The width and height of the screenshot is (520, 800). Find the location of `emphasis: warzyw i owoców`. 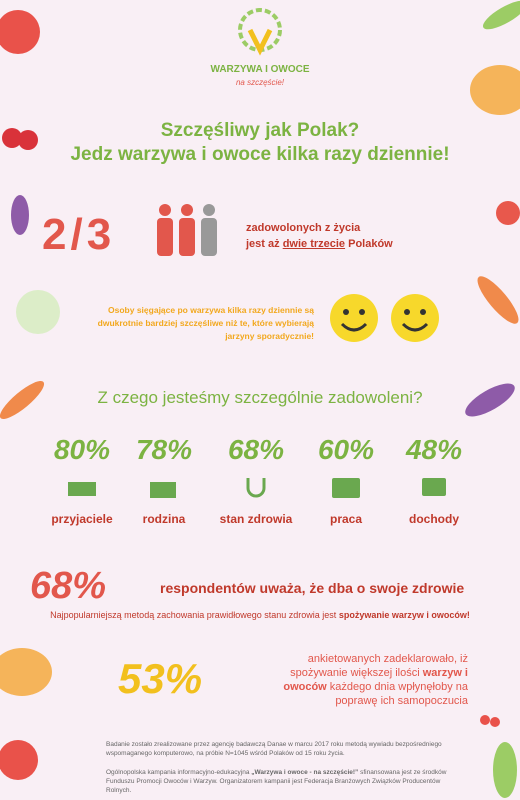

emphasis: warzyw i owoców is located at coordinates (375, 680).